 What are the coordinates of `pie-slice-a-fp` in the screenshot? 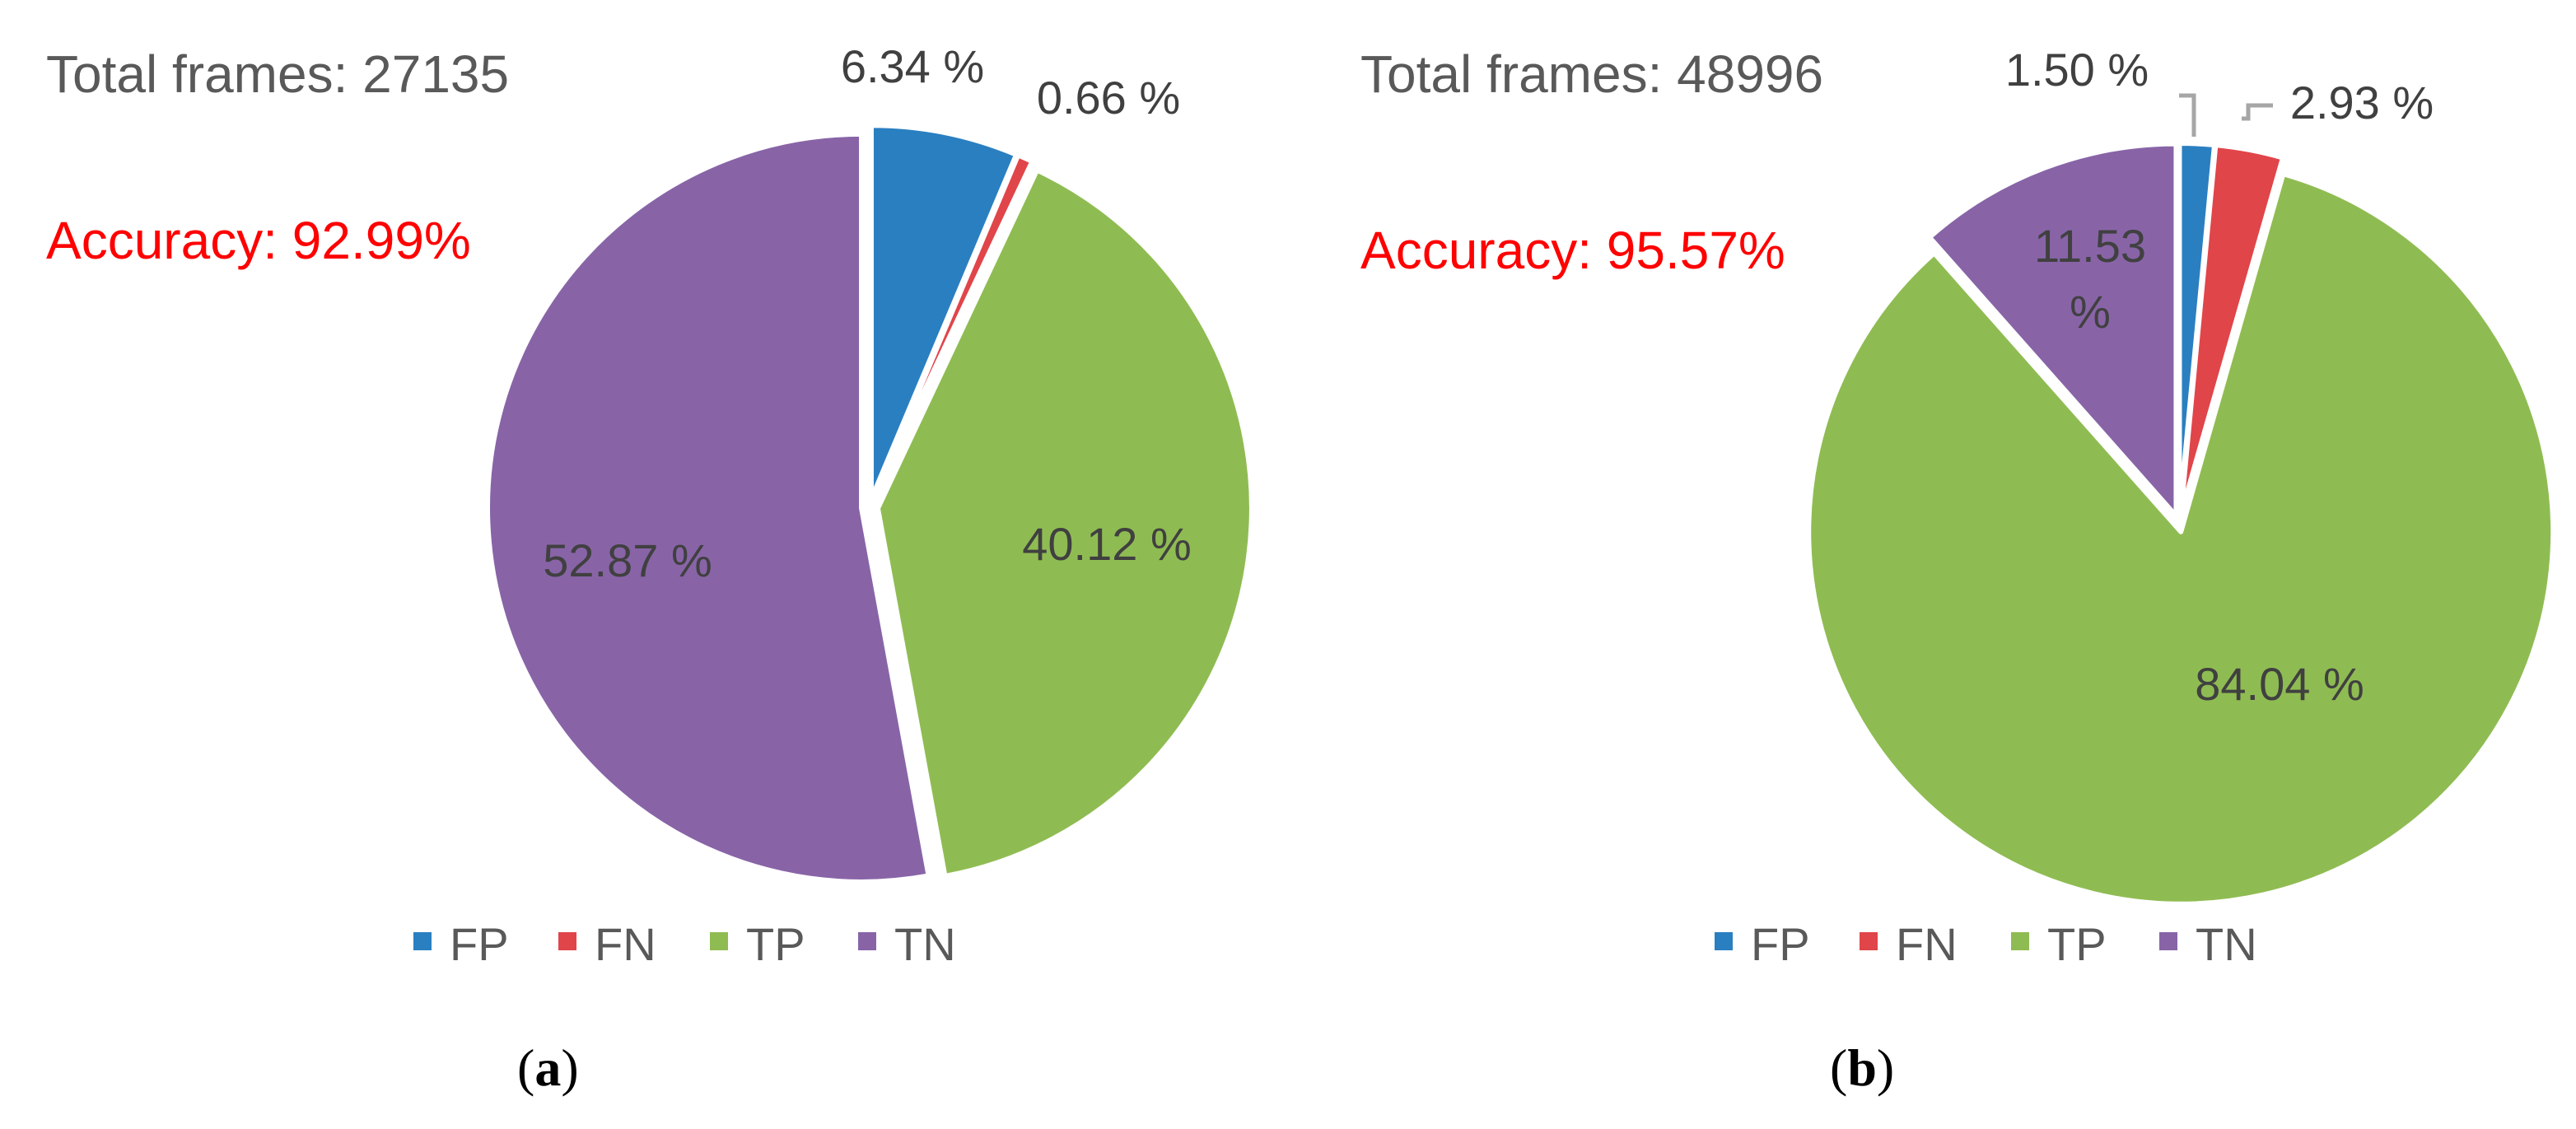 It's located at (944, 312).